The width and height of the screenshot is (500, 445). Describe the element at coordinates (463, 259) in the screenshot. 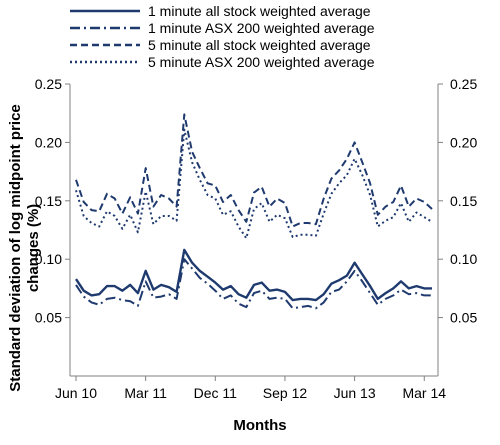

I see `y-tick-label-right: 0.10` at that location.